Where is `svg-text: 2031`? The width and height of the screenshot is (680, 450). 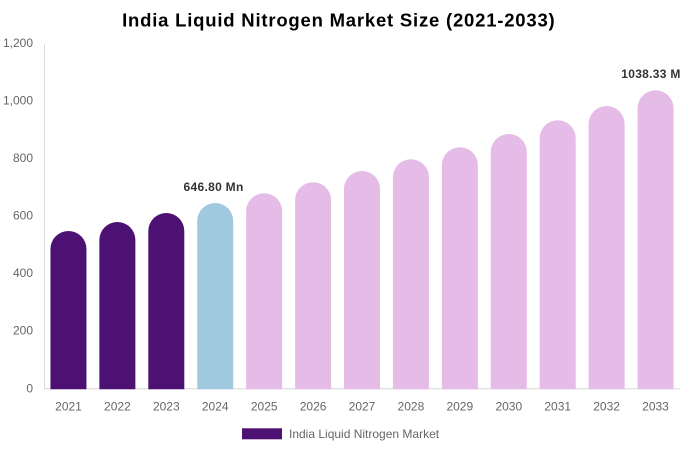 svg-text: 2031 is located at coordinates (557, 407).